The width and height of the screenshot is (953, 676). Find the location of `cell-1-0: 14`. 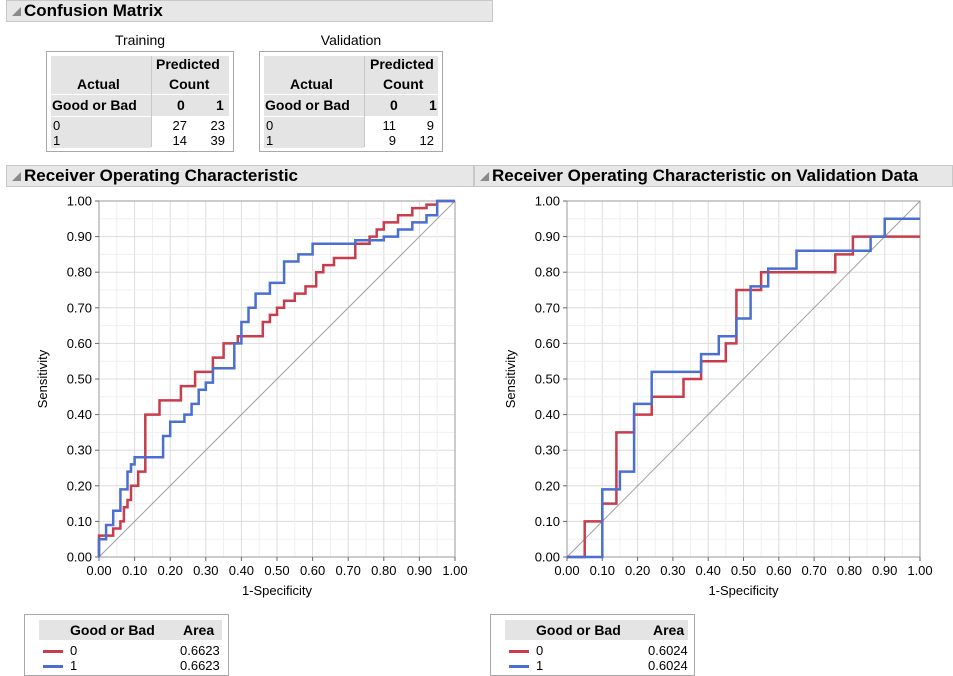

cell-1-0: 14 is located at coordinates (179, 140).